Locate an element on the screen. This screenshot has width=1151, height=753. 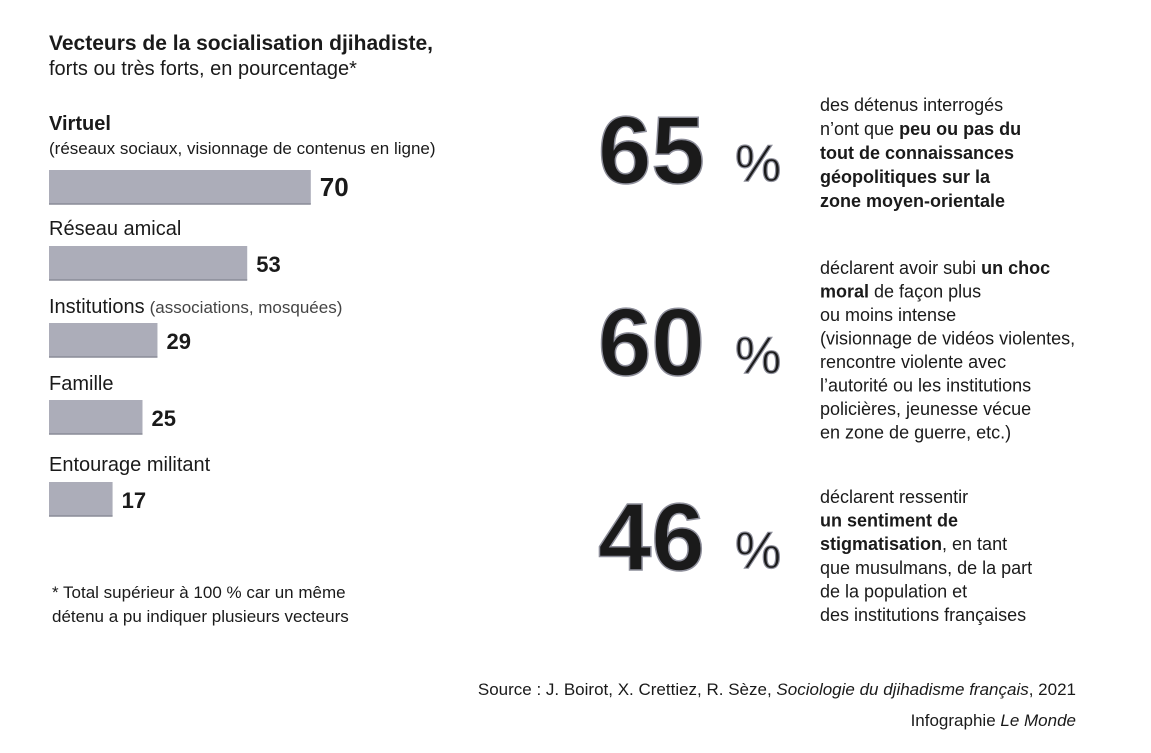
stat-text: de la population et is located at coordinates (893, 591).